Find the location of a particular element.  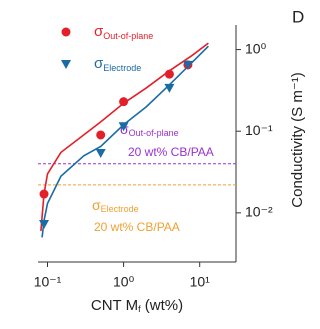

y-axis-label: Conductivity (S m⁻¹) is located at coordinates (297, 139).